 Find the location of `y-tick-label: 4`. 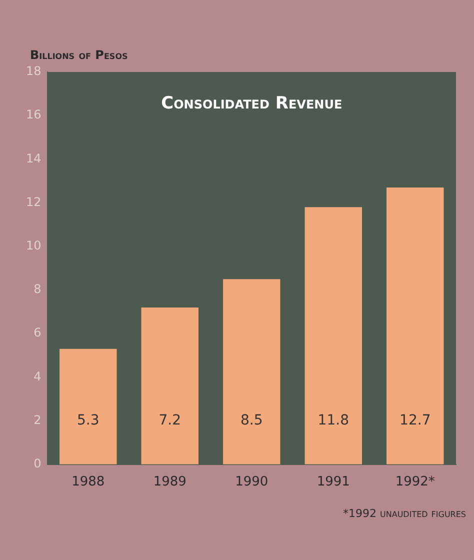

y-tick-label: 4 is located at coordinates (38, 376).